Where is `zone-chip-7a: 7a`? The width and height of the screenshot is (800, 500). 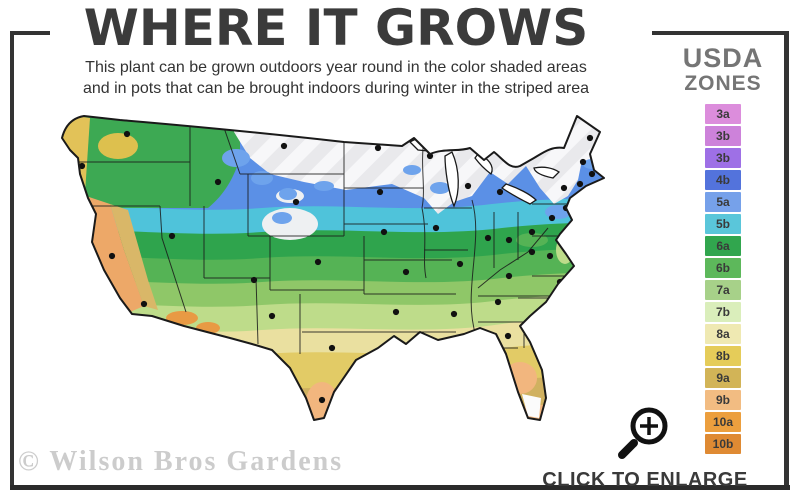
zone-chip-7a: 7a is located at coordinates (723, 290).